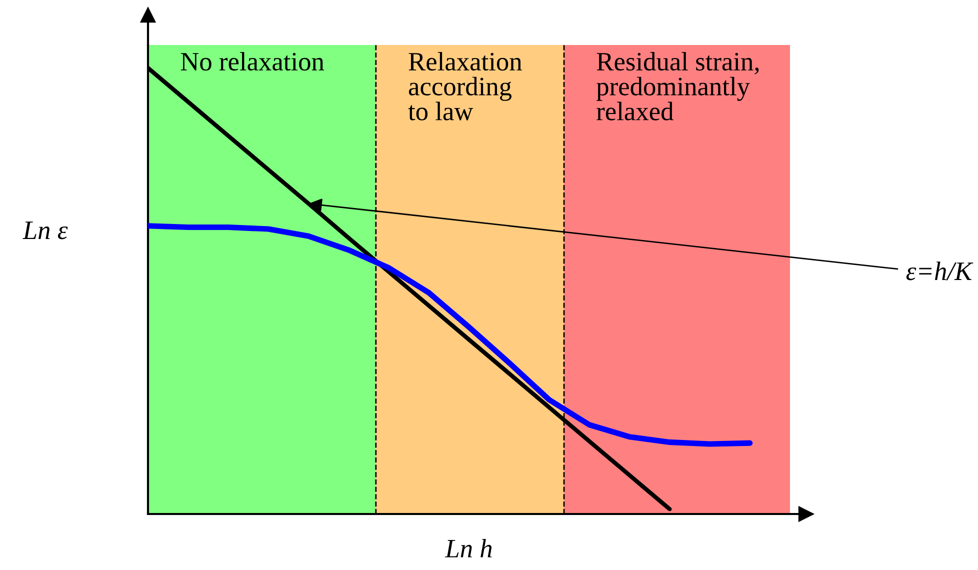  Describe the element at coordinates (45, 231) in the screenshot. I see `y-axis-title: Ln ε` at that location.